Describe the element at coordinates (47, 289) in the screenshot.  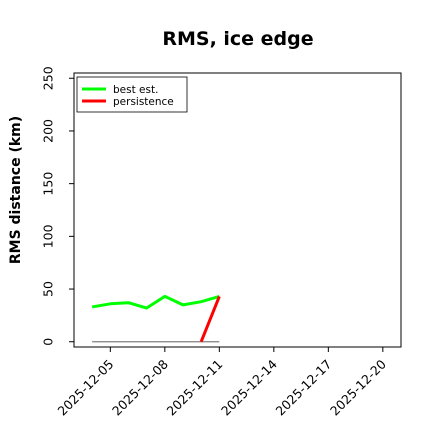
I see `y-tick-label: 50` at that location.